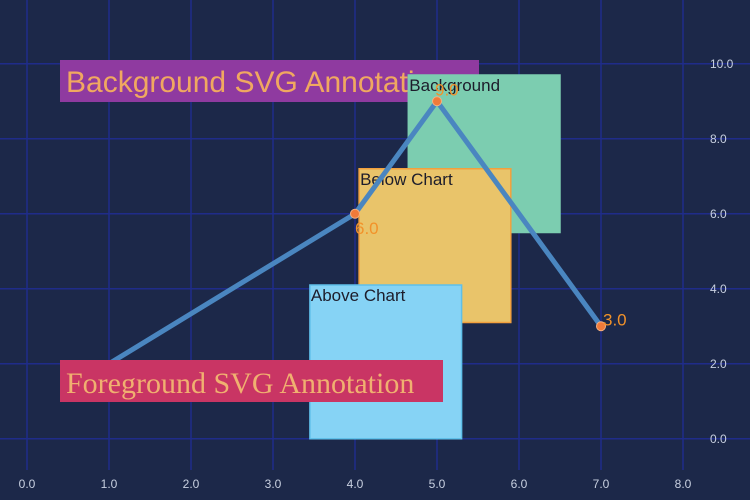 The image size is (750, 500). Describe the element at coordinates (718, 364) in the screenshot. I see `y-tick-label: 2.0` at that location.